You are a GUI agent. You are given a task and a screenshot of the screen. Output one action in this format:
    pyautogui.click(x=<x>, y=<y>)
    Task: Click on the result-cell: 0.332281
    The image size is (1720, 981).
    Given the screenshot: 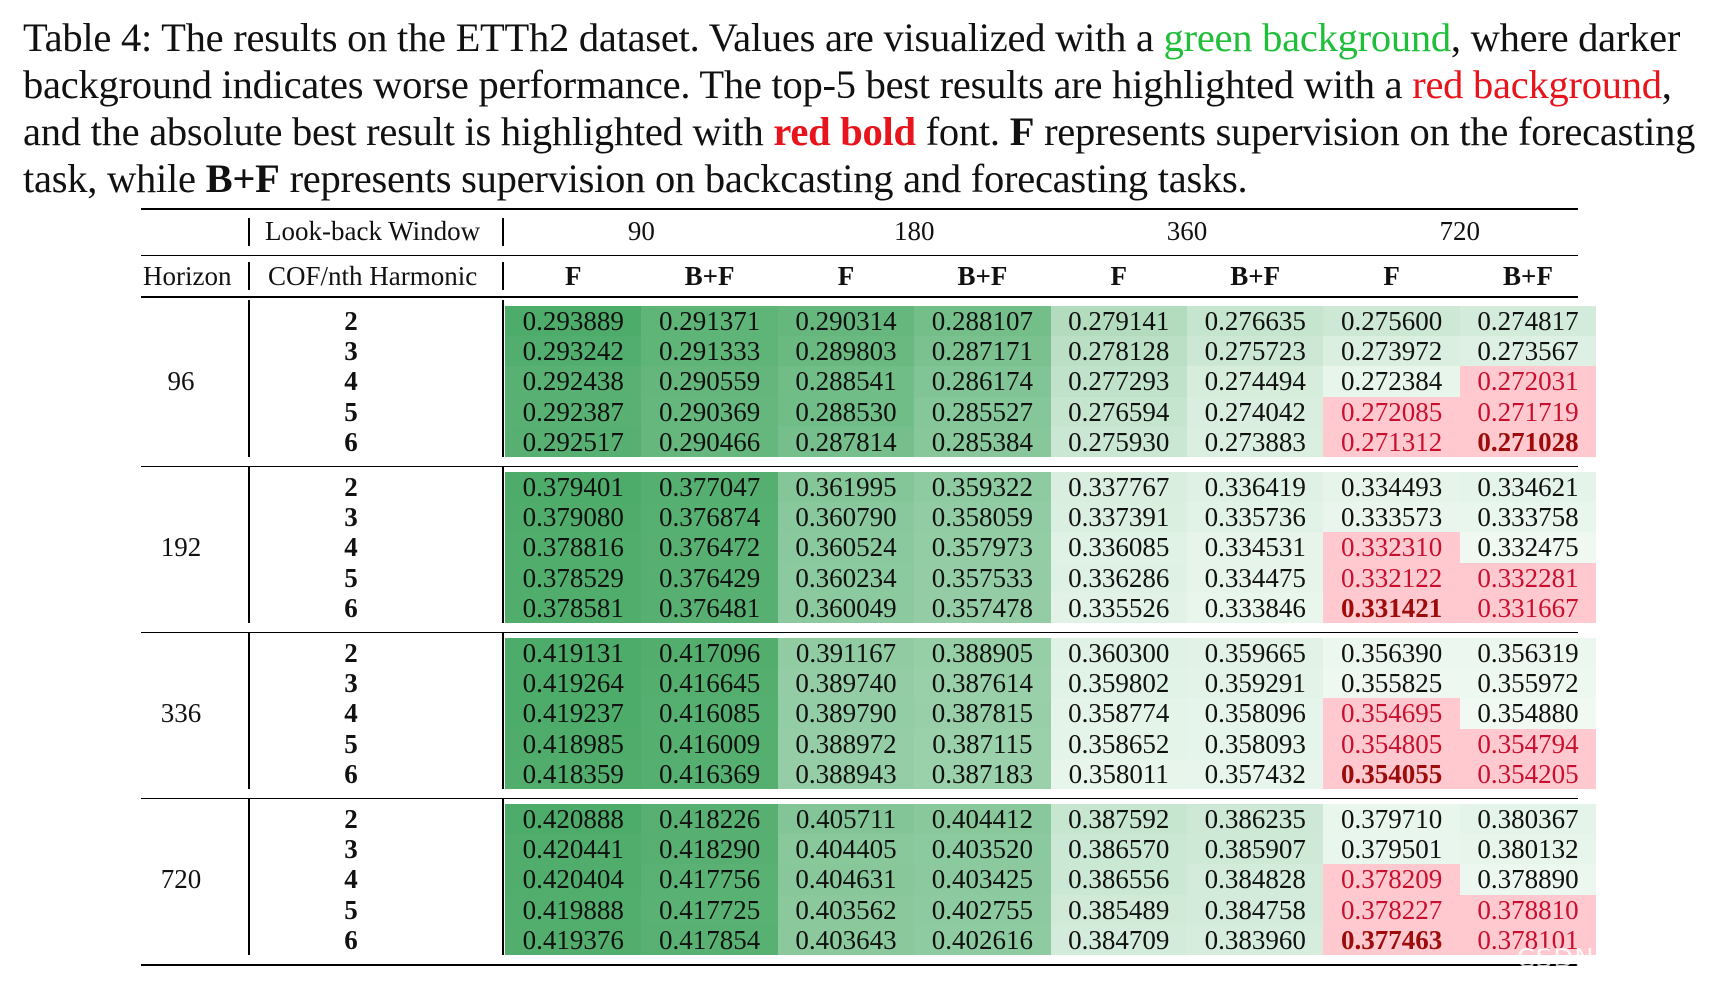 What is the action you would take?
    pyautogui.click(x=1528, y=577)
    